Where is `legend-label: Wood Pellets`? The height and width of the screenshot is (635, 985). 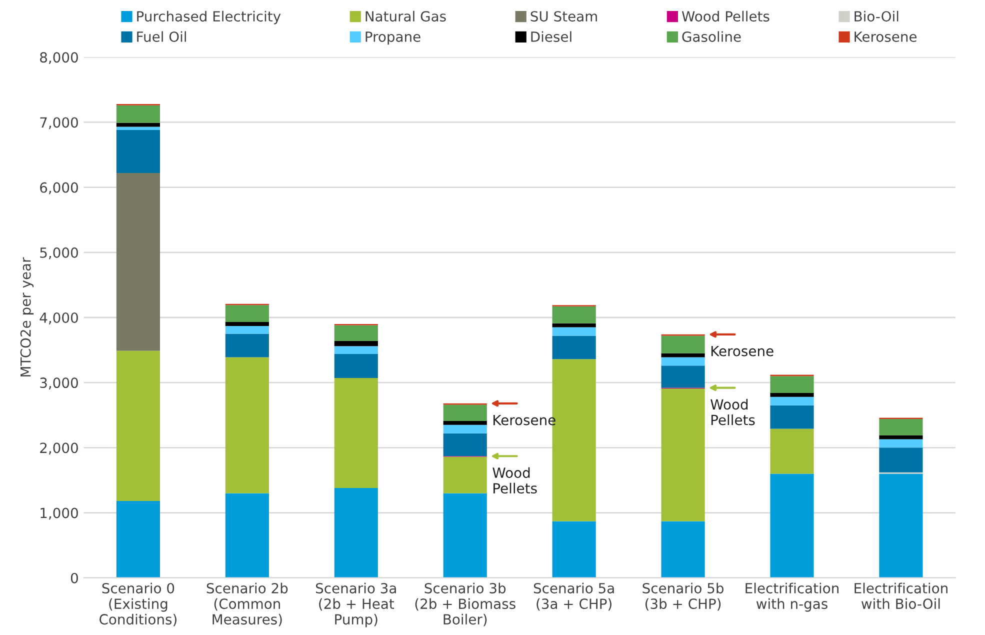
legend-label: Wood Pellets is located at coordinates (726, 16).